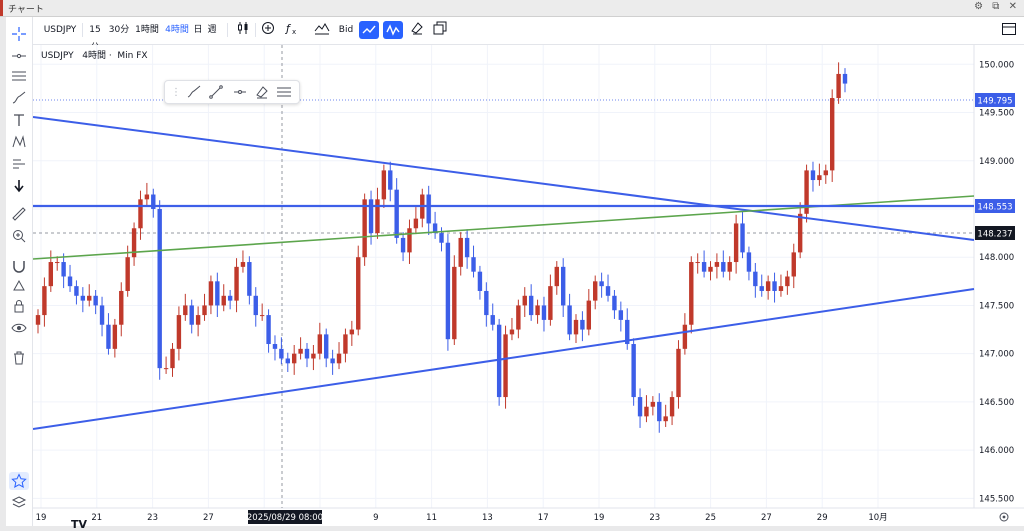 The width and height of the screenshot is (1024, 531). What do you see at coordinates (19, 120) in the screenshot?
I see `text-tool-icon` at bounding box center [19, 120].